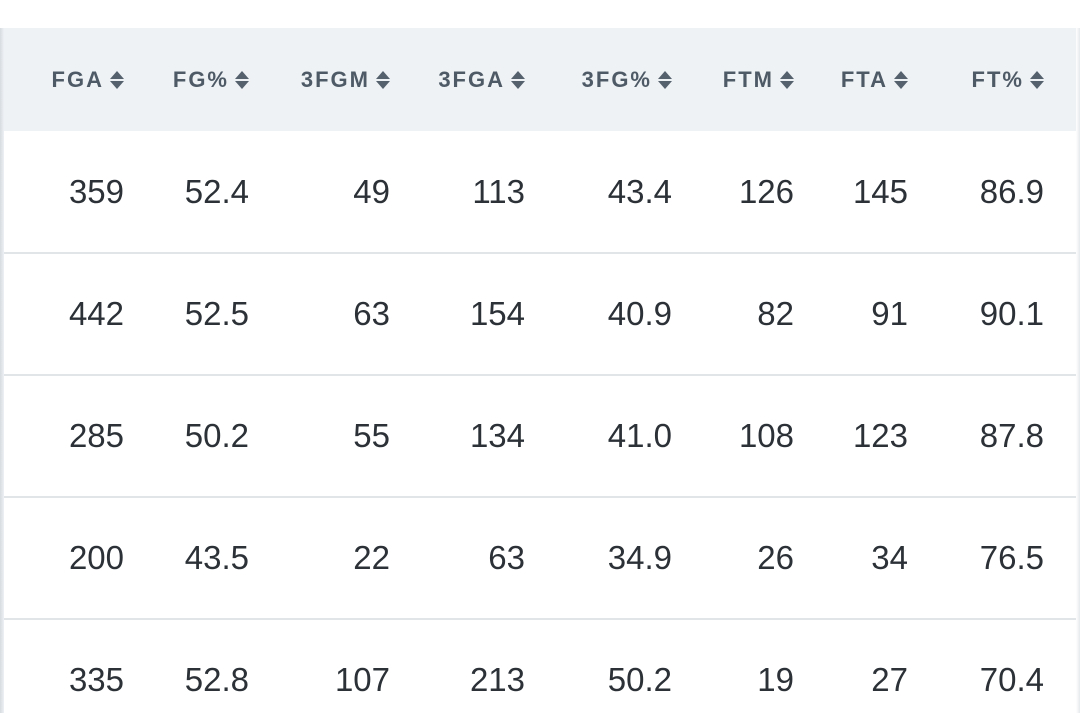 The image size is (1080, 713). I want to click on scroll-shadow-left, so click(2, 370).